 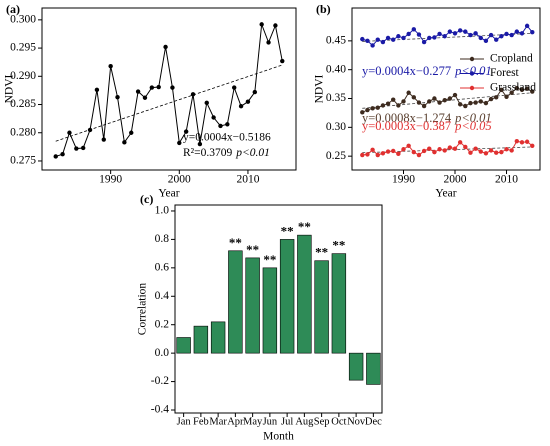 I want to click on x-tick-label: Oct, so click(x=338, y=421).